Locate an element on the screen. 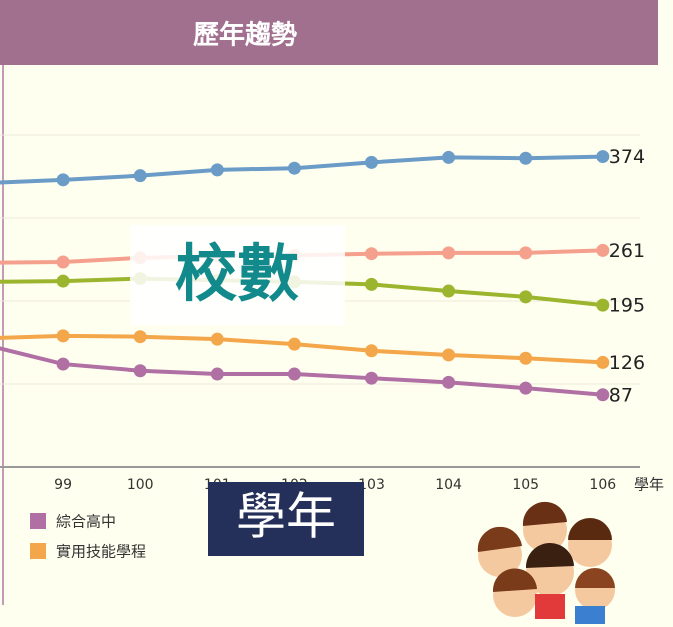  value-label: 261 is located at coordinates (627, 251).